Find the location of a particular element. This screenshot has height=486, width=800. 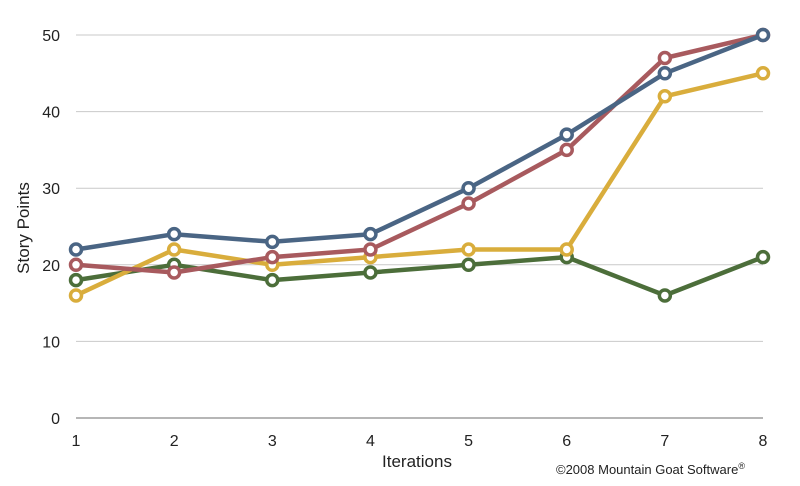

y-tick-label-40: 40 is located at coordinates (51, 113).